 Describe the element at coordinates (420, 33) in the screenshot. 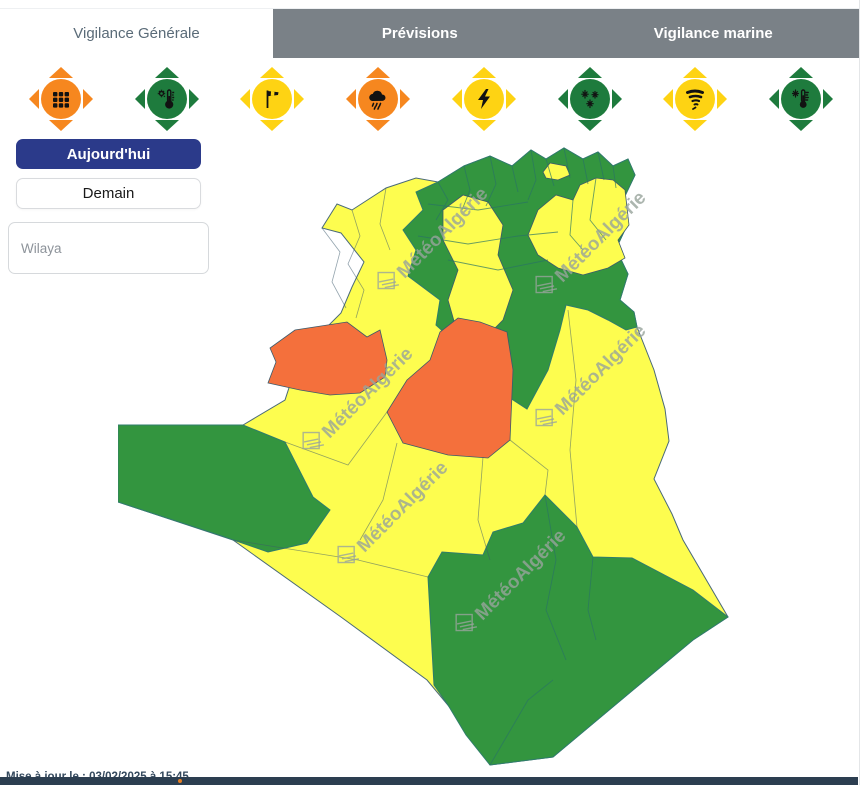

I see `tab-previsions: Prévisions` at that location.